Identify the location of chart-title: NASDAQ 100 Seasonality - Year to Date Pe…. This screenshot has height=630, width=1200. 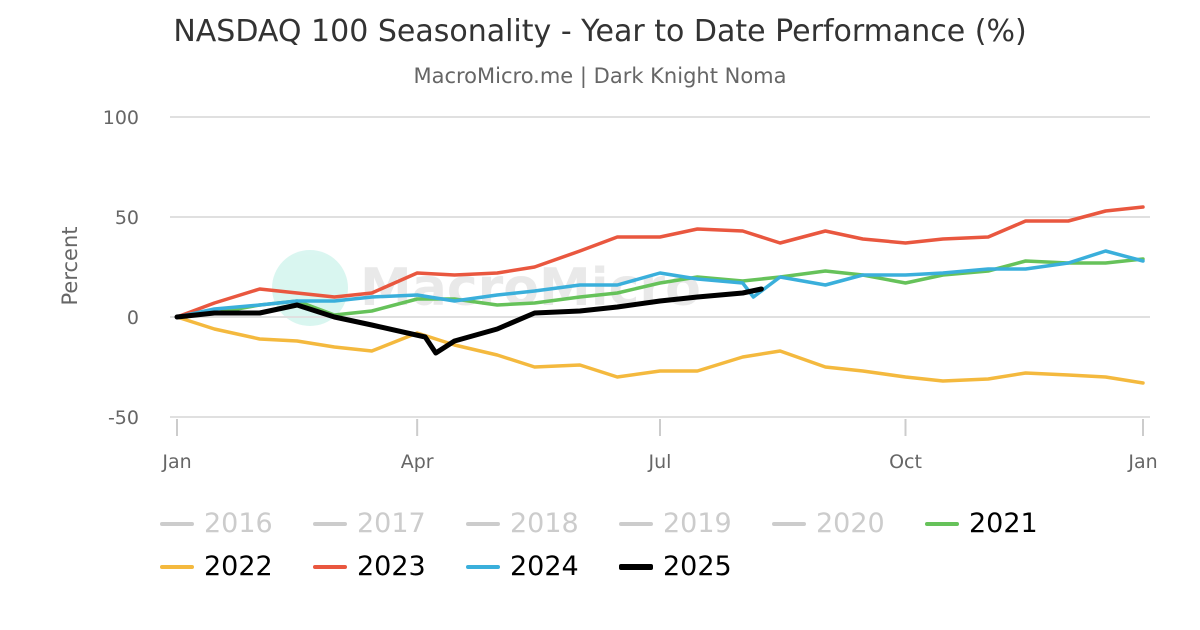
(600, 31).